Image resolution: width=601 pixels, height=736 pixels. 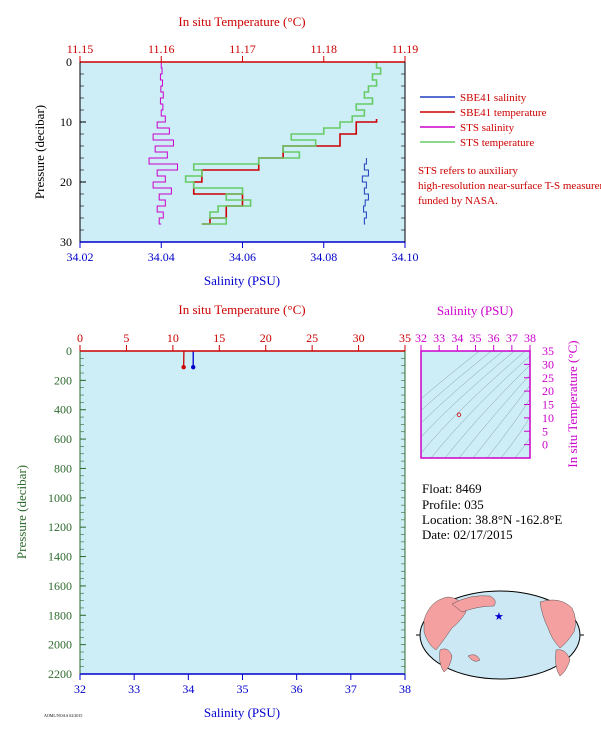 What do you see at coordinates (243, 689) in the screenshot?
I see `lower-bottom-tick-label: 35` at bounding box center [243, 689].